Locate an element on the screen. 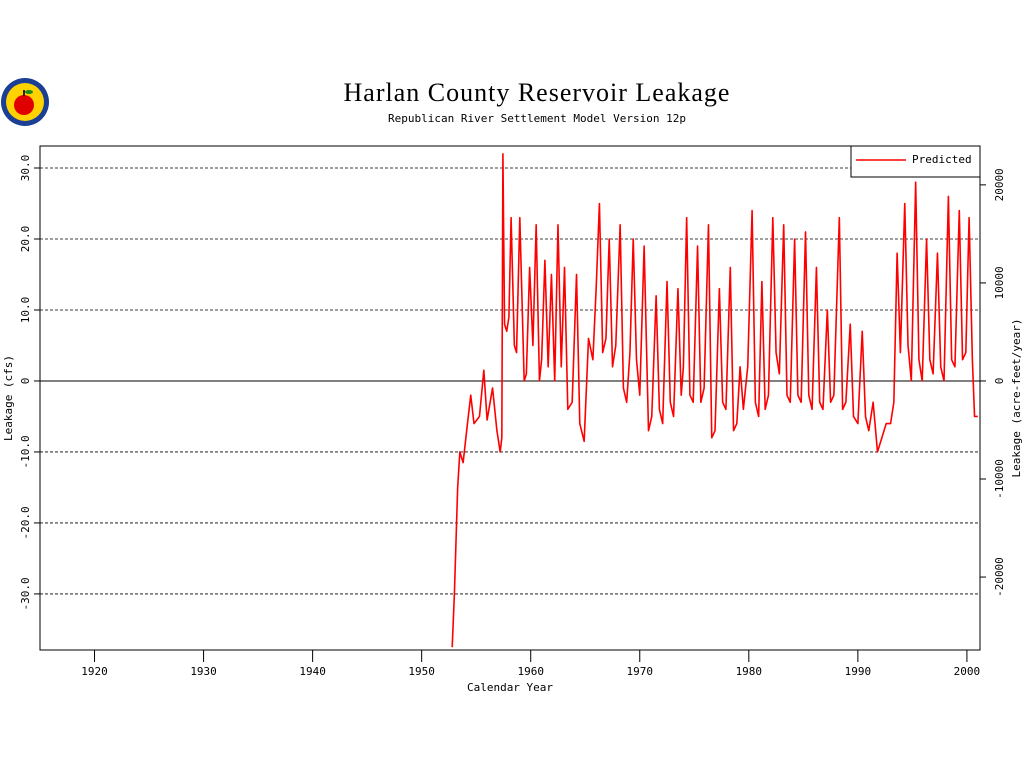 The image size is (1024, 768). y2-tick-label: -10000 is located at coordinates (999, 479).